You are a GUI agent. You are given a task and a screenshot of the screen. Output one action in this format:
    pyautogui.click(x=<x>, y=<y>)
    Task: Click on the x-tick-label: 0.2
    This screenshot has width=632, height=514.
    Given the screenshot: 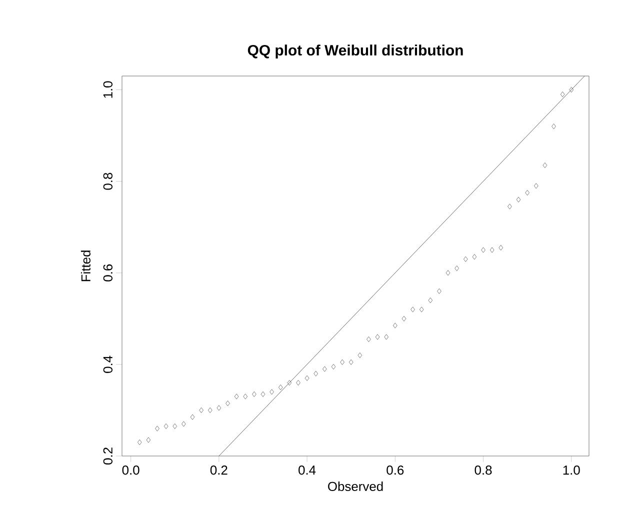 What is the action you would take?
    pyautogui.click(x=219, y=470)
    